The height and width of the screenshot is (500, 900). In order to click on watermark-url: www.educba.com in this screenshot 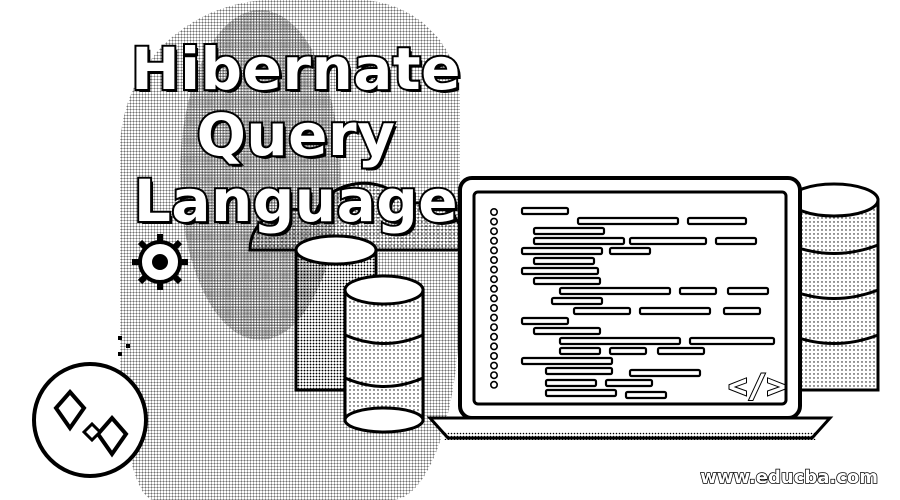, I will do `click(788, 477)`.